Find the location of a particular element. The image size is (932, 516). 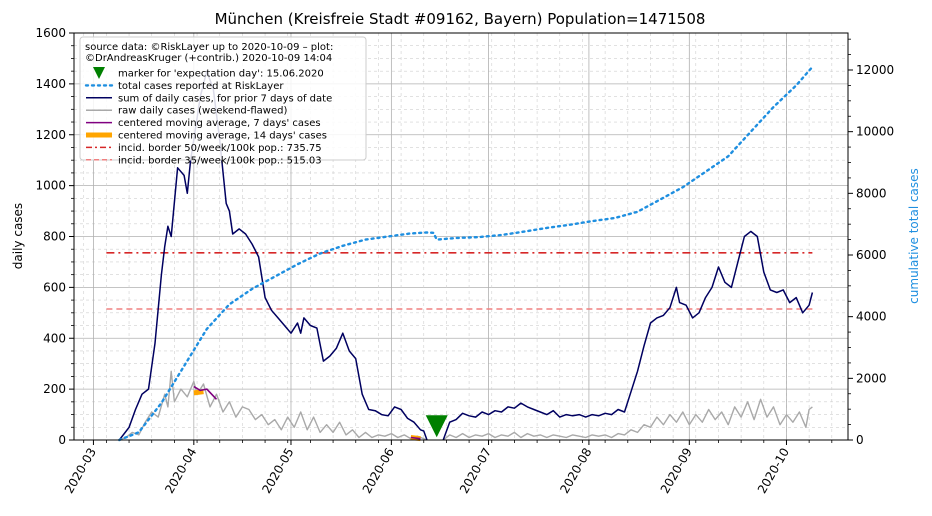

y-right-tick-label: 12000 is located at coordinates (875, 70).